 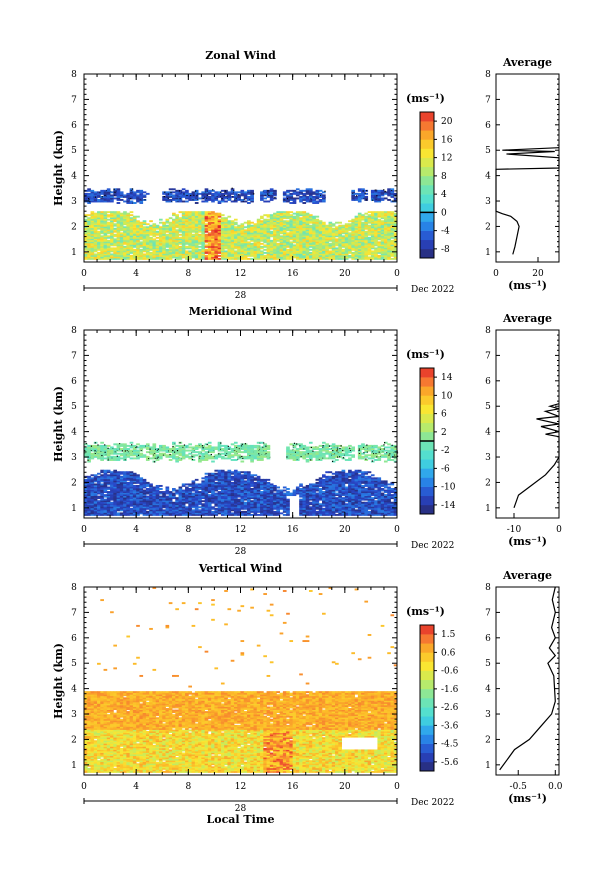 I want to click on y-tick-label: 8, so click(x=74, y=331).